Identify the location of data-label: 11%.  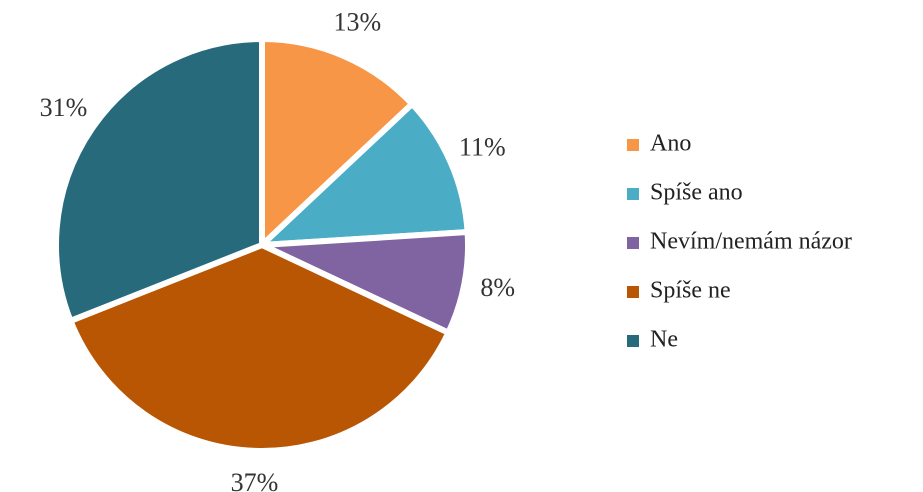
(482, 147).